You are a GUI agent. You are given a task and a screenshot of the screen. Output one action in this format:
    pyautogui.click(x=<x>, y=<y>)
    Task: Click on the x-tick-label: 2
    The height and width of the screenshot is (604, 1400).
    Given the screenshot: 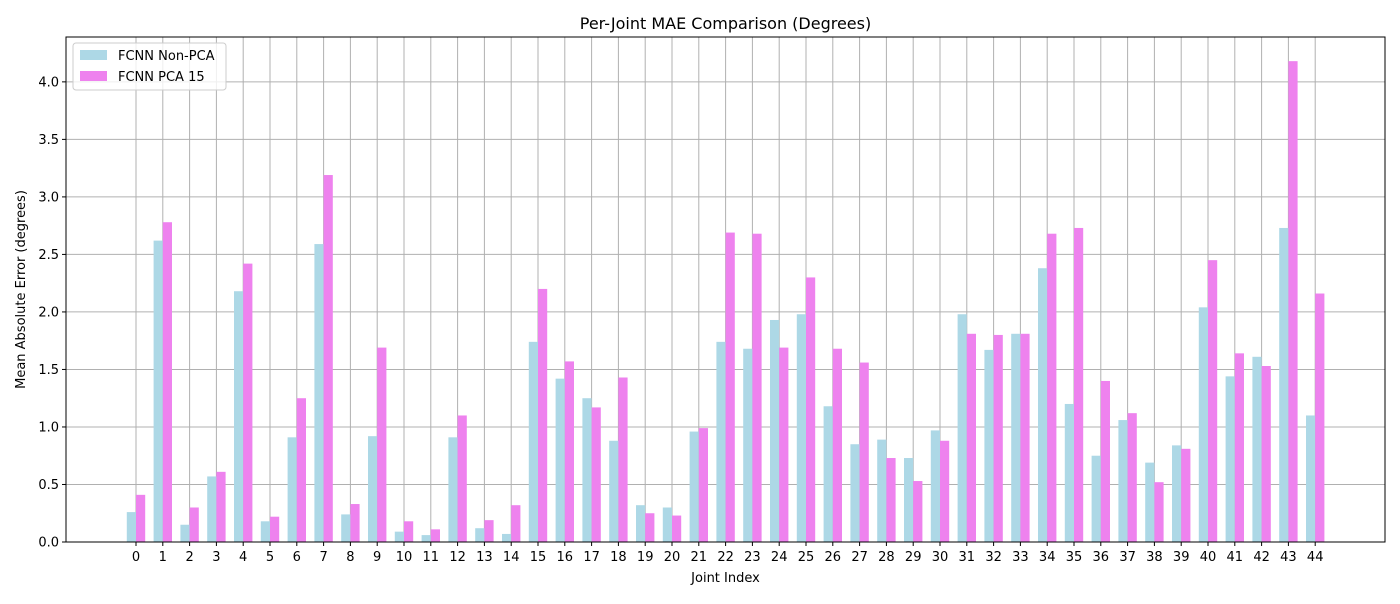 What is the action you would take?
    pyautogui.click(x=189, y=557)
    